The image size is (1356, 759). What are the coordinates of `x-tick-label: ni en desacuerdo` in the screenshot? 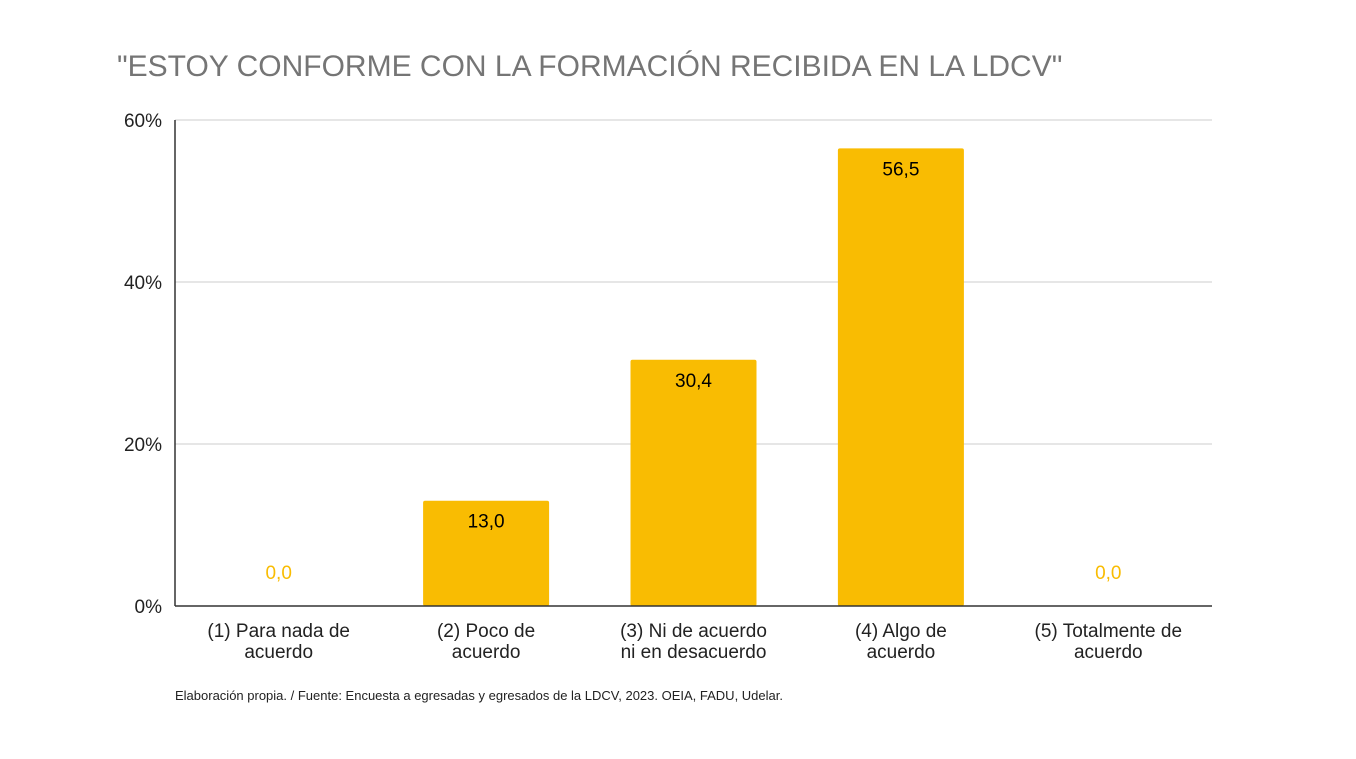 It's located at (694, 652).